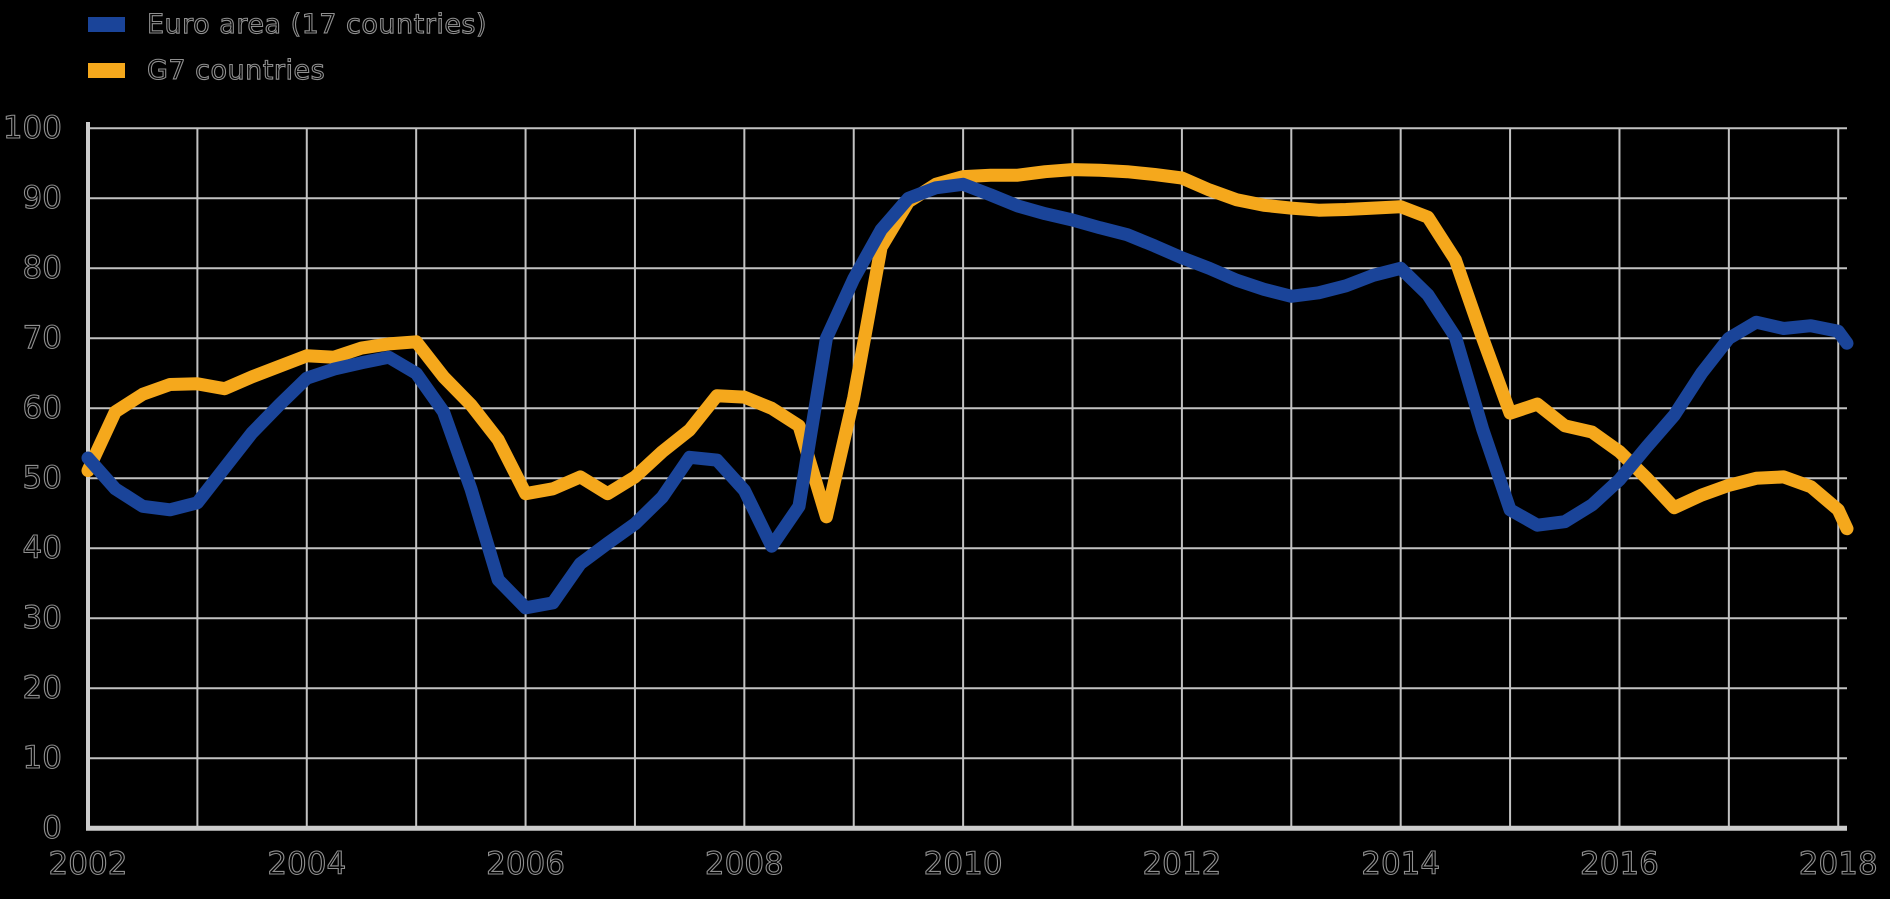  Describe the element at coordinates (32, 128) in the screenshot. I see `y-tick-label: 100` at that location.